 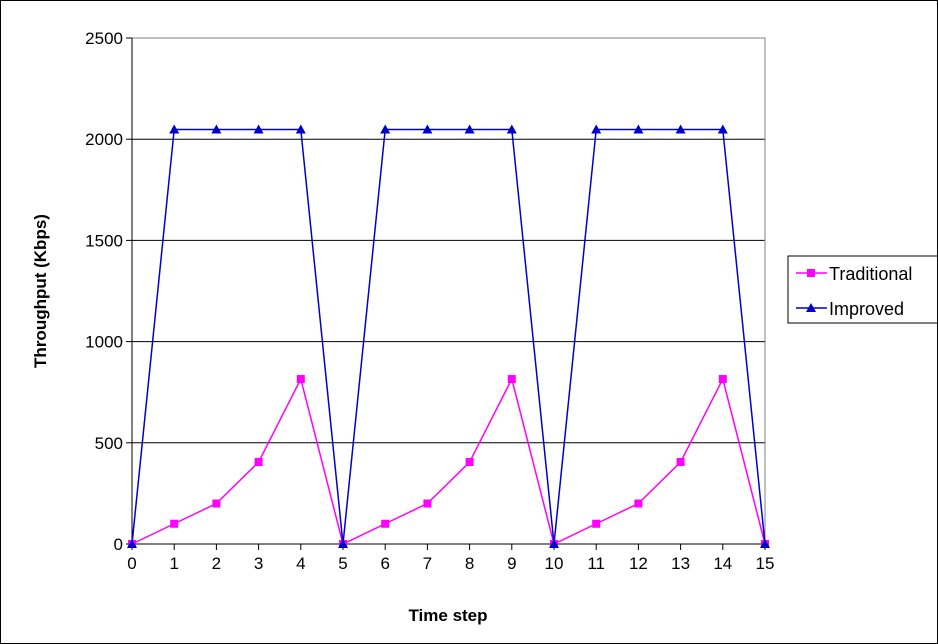 What do you see at coordinates (680, 563) in the screenshot?
I see `x-tick-label: 13` at bounding box center [680, 563].